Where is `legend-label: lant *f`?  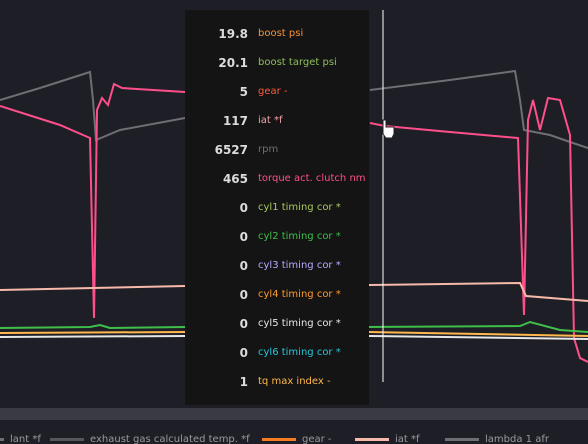
legend-label: lant *f is located at coordinates (25, 439).